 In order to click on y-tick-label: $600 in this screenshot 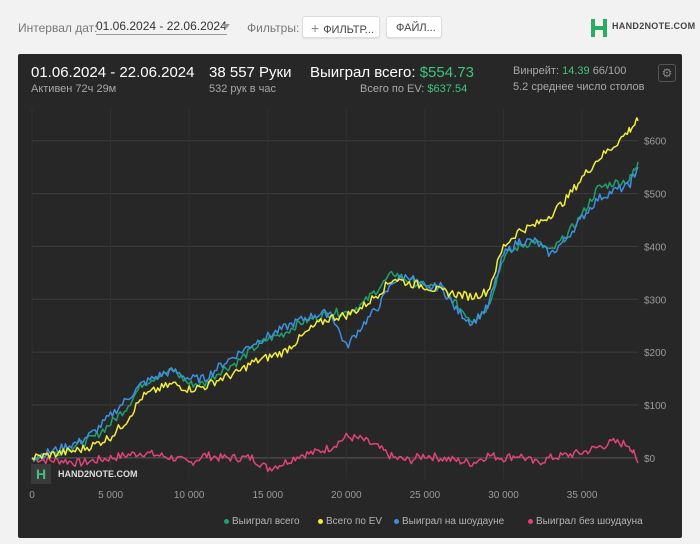, I will do `click(655, 142)`.